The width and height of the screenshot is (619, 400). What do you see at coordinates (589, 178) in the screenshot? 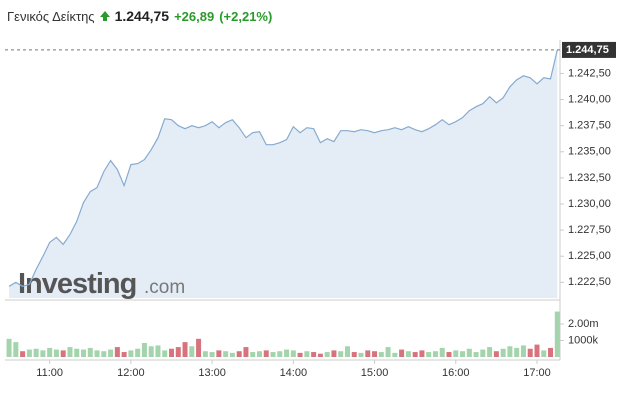
I see `y-tick-label: 1.232,50` at bounding box center [589, 178].